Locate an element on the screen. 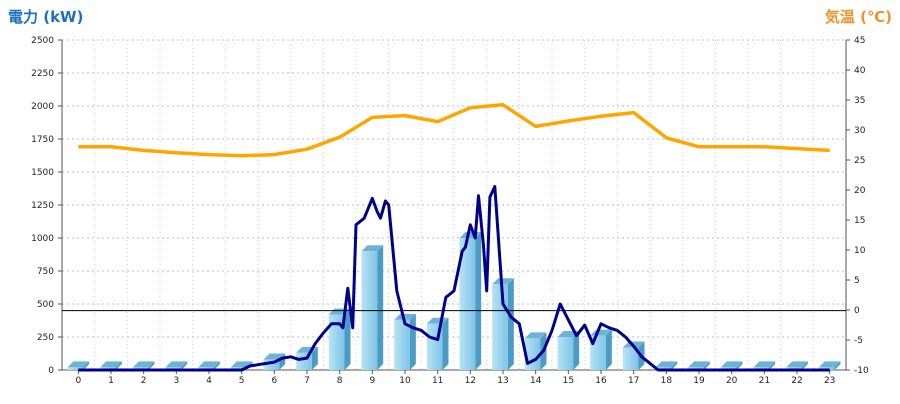 Image resolution: width=900 pixels, height=404 pixels. x-tick-label: 22 is located at coordinates (796, 381).